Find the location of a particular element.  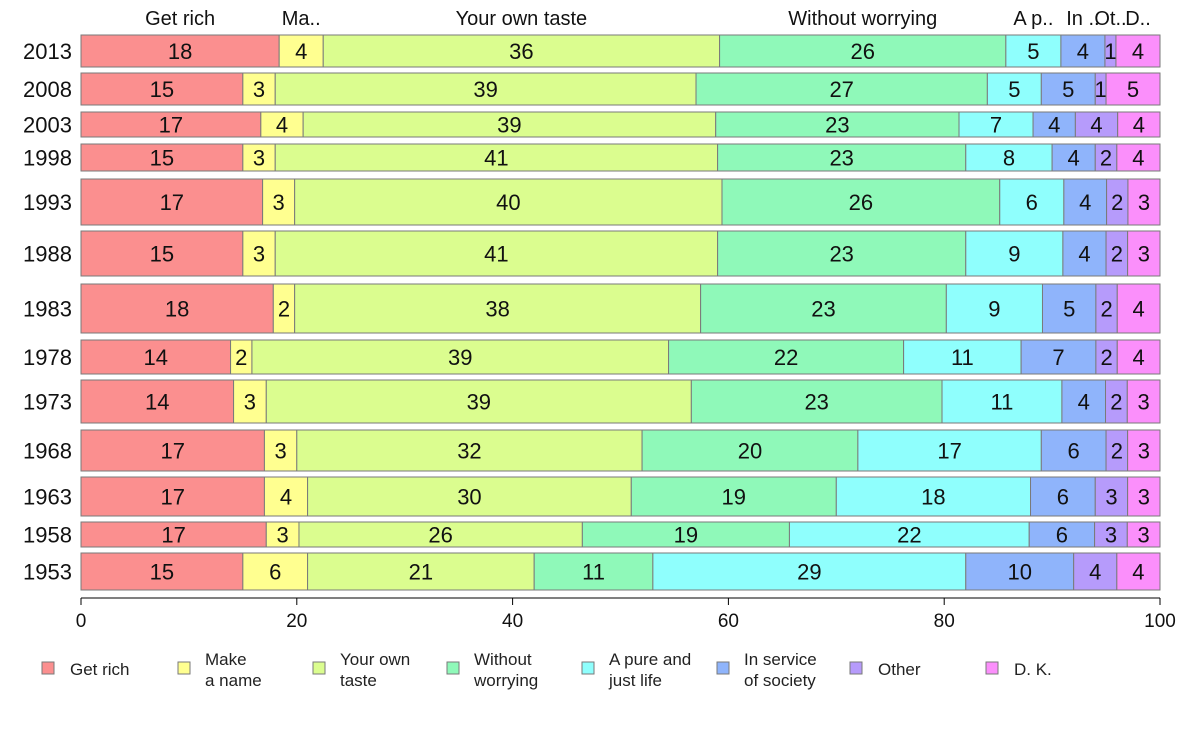

series-top-label: Ot.. is located at coordinates (1110, 19).